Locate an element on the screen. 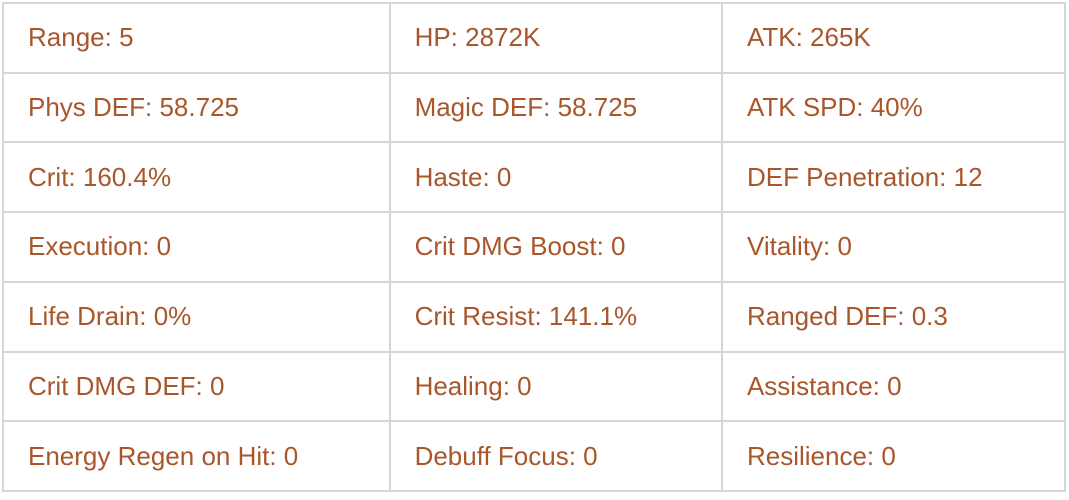 The image size is (1069, 500). stat-cell-crit-dmg-def: Crit DMG DEF: 0 is located at coordinates (196, 386).